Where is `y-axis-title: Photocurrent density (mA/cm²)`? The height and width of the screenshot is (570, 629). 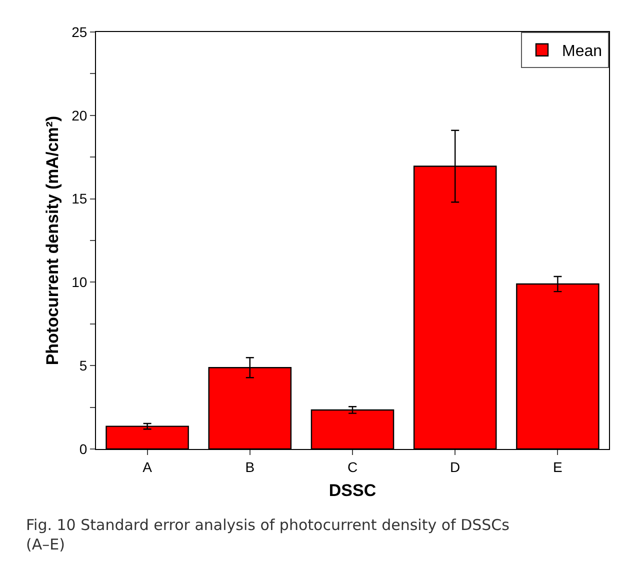
y-axis-title: Photocurrent density (mA/cm²) is located at coordinates (52, 241).